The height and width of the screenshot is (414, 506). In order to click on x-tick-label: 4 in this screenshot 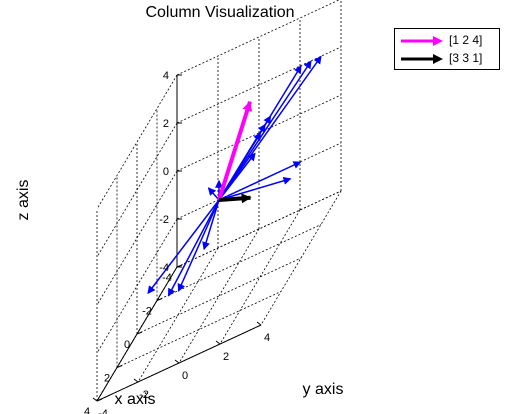, I will do `click(87, 410)`.